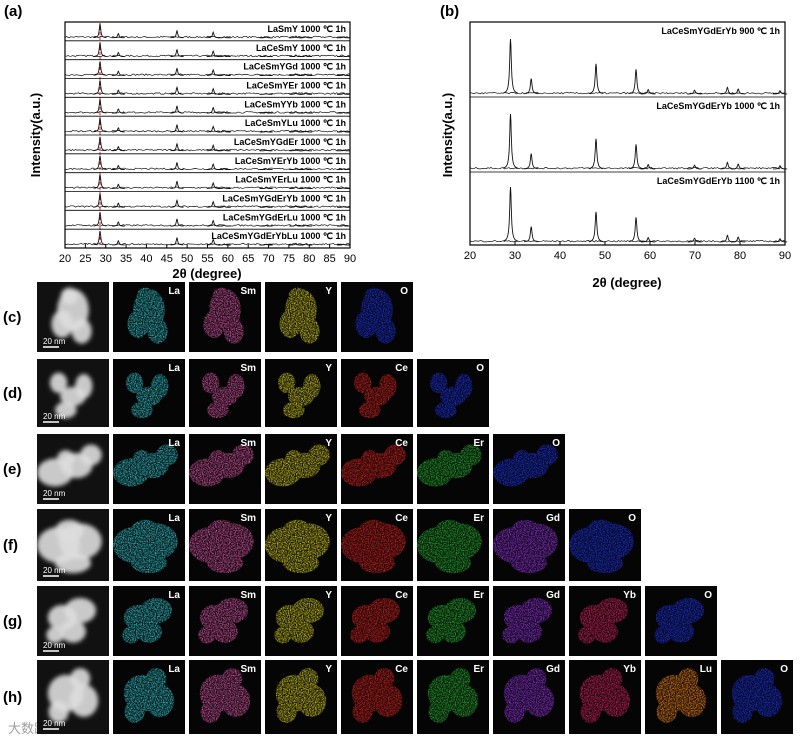 The width and height of the screenshot is (800, 745). What do you see at coordinates (470, 256) in the screenshot?
I see `x-tick-label: 20` at bounding box center [470, 256].